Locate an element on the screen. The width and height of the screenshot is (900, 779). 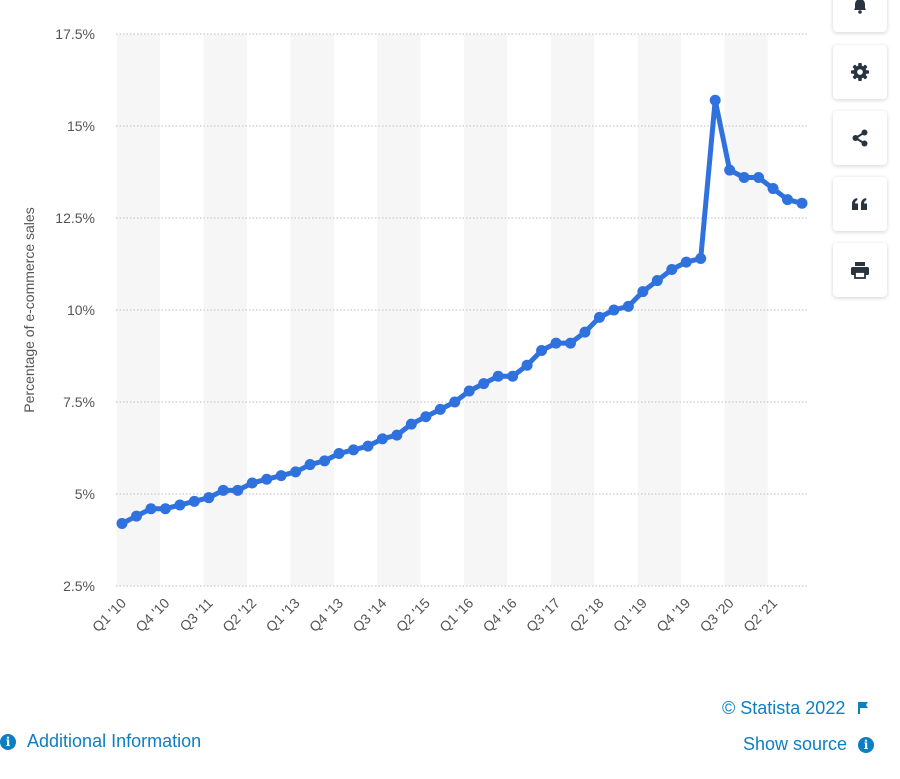
show-source-label: Show source is located at coordinates (795, 744).